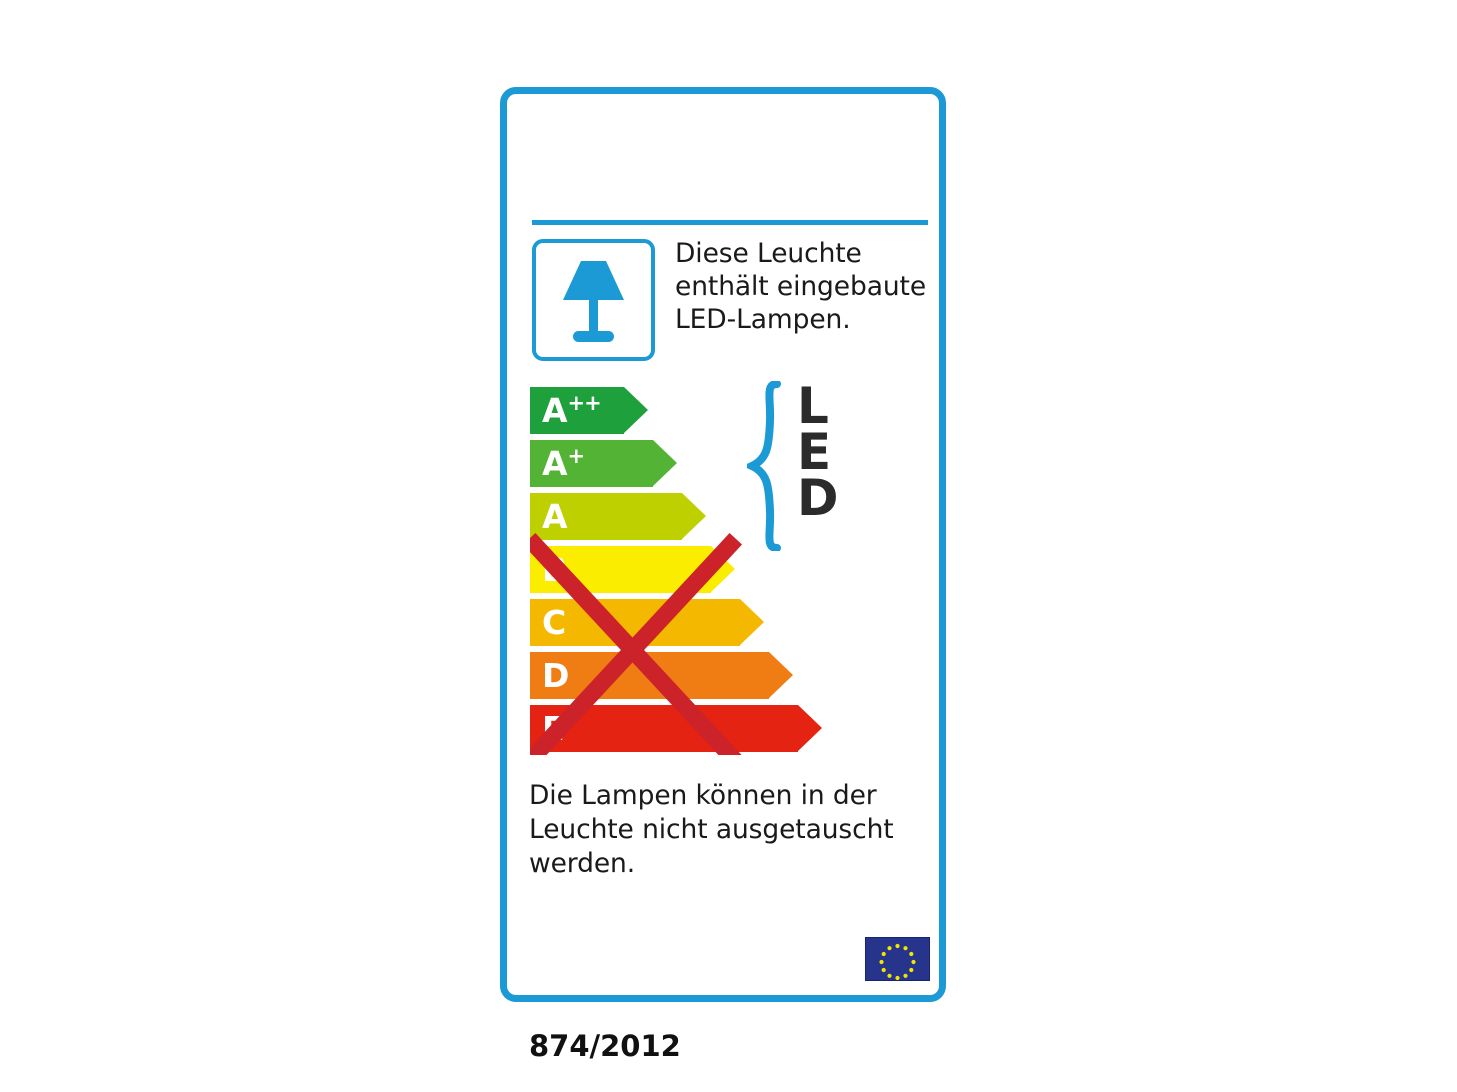 The image size is (1457, 1092). What do you see at coordinates (814, 452) in the screenshot?
I see `led-letter-e: E` at bounding box center [814, 452].